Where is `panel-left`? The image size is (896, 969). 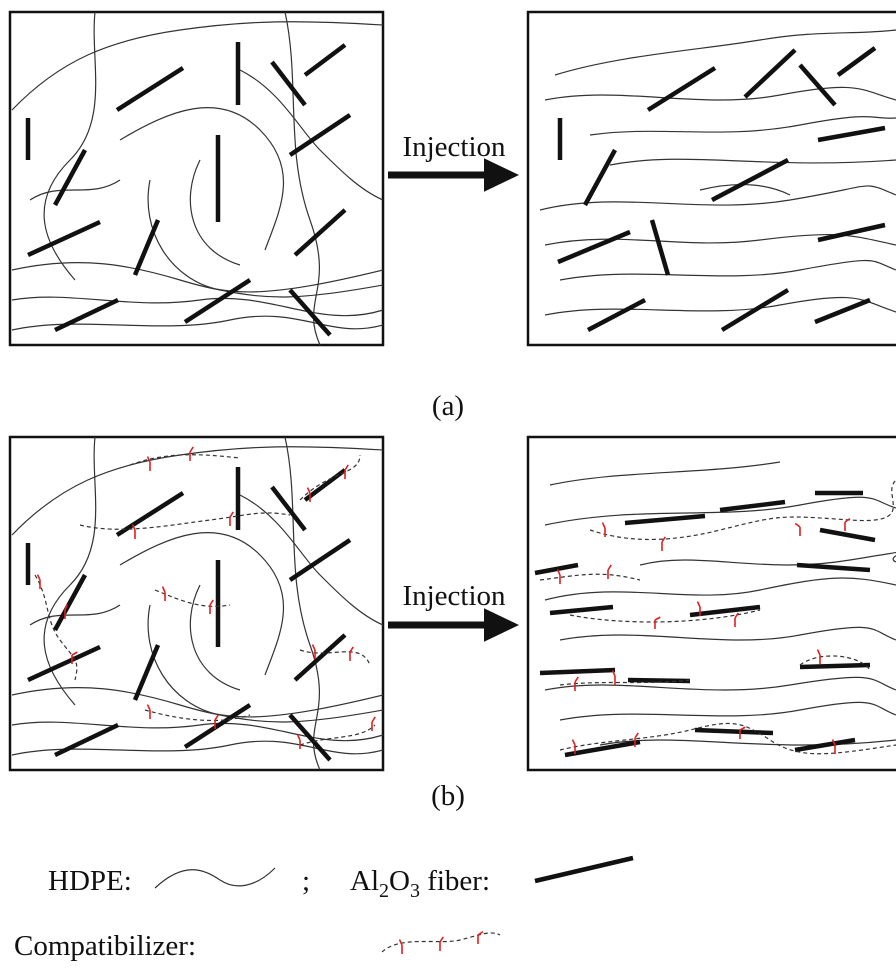
panel-left is located at coordinates (197, 603).